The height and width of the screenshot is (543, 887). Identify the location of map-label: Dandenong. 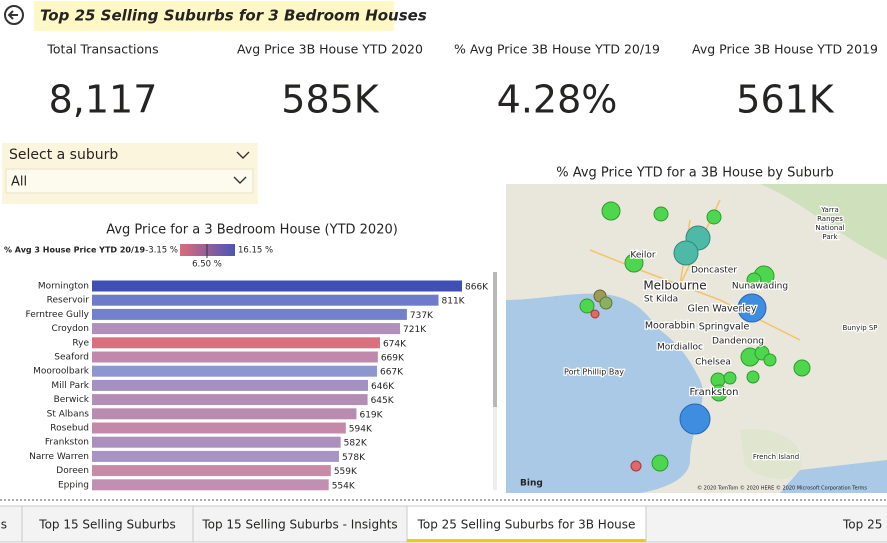
(738, 342).